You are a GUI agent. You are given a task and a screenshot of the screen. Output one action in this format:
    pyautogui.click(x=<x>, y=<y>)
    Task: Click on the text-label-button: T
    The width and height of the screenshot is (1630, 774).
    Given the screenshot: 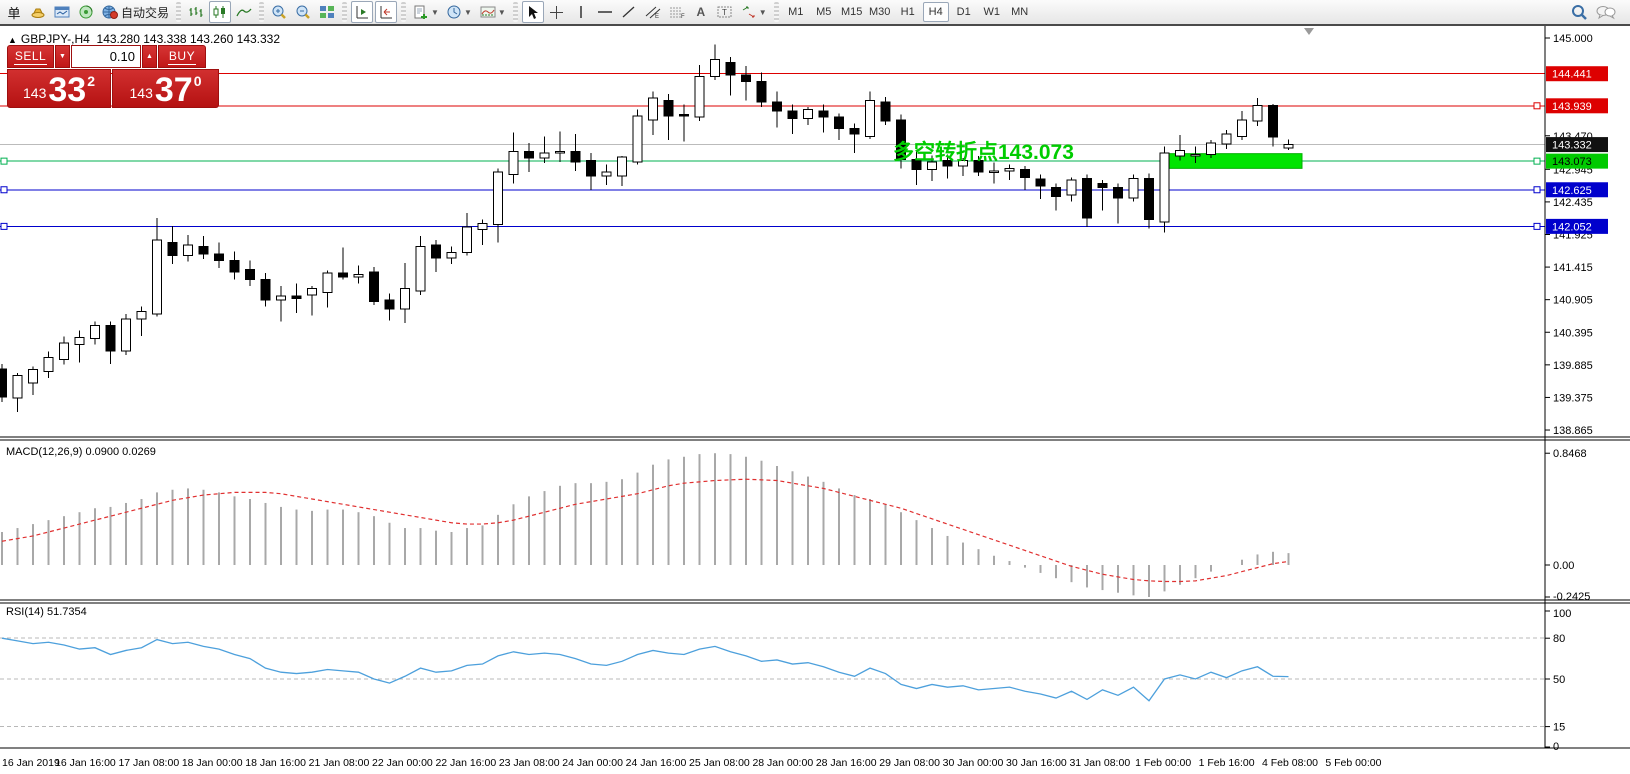 What is the action you would take?
    pyautogui.click(x=725, y=12)
    